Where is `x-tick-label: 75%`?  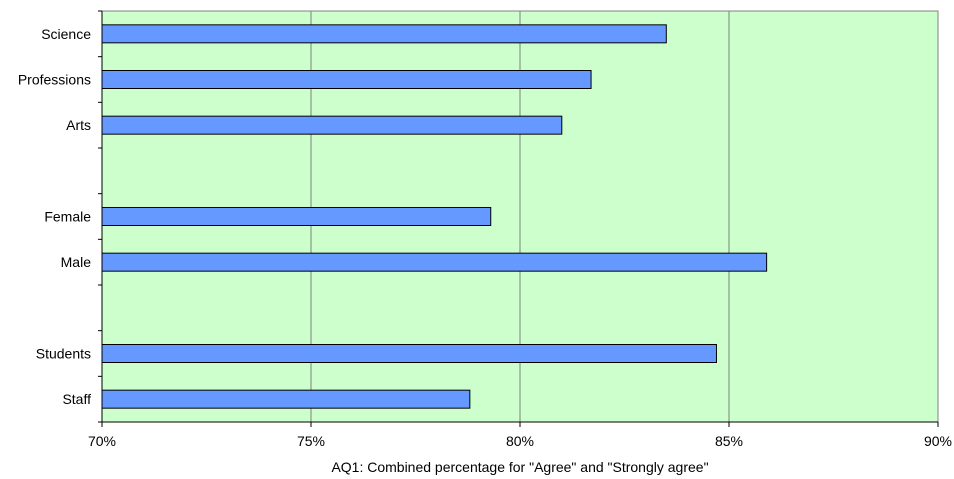
x-tick-label: 75% is located at coordinates (311, 441).